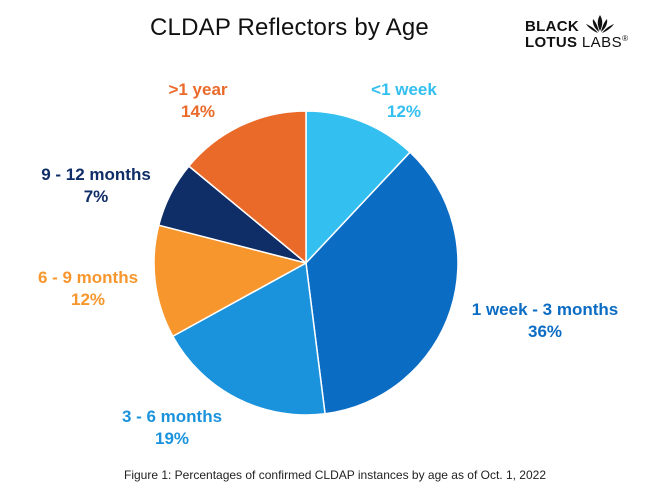  I want to click on logo-trademark: ®, so click(625, 38).